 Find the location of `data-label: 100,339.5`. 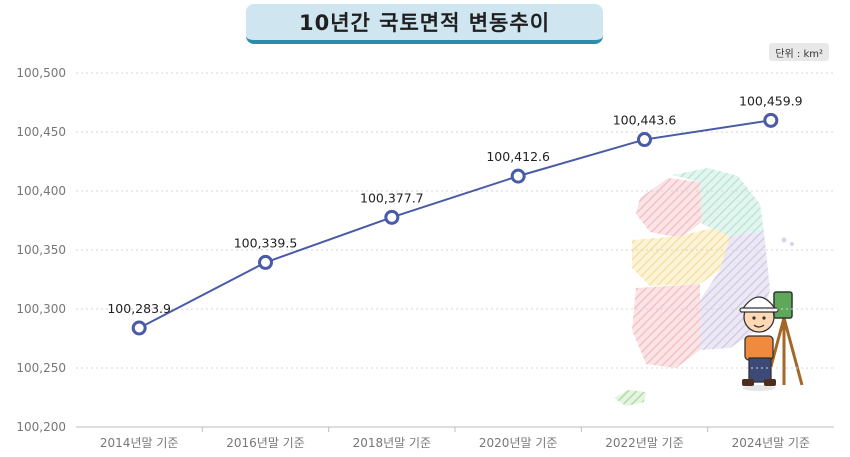

data-label: 100,339.5 is located at coordinates (266, 242).